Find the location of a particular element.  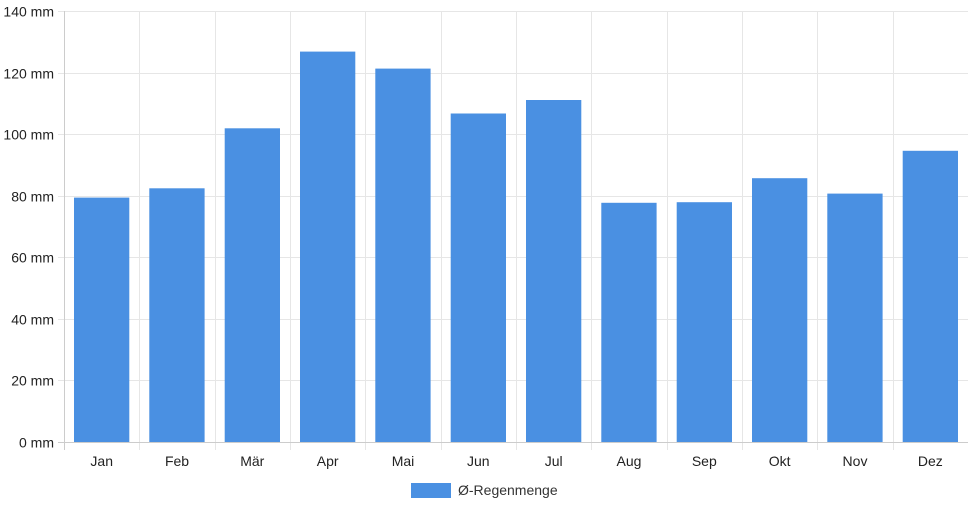

bar-mär is located at coordinates (252, 285).